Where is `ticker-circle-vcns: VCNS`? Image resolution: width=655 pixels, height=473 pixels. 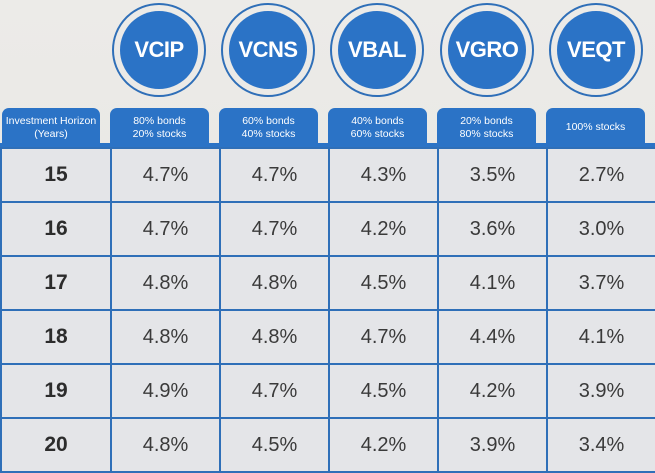 ticker-circle-vcns: VCNS is located at coordinates (268, 50).